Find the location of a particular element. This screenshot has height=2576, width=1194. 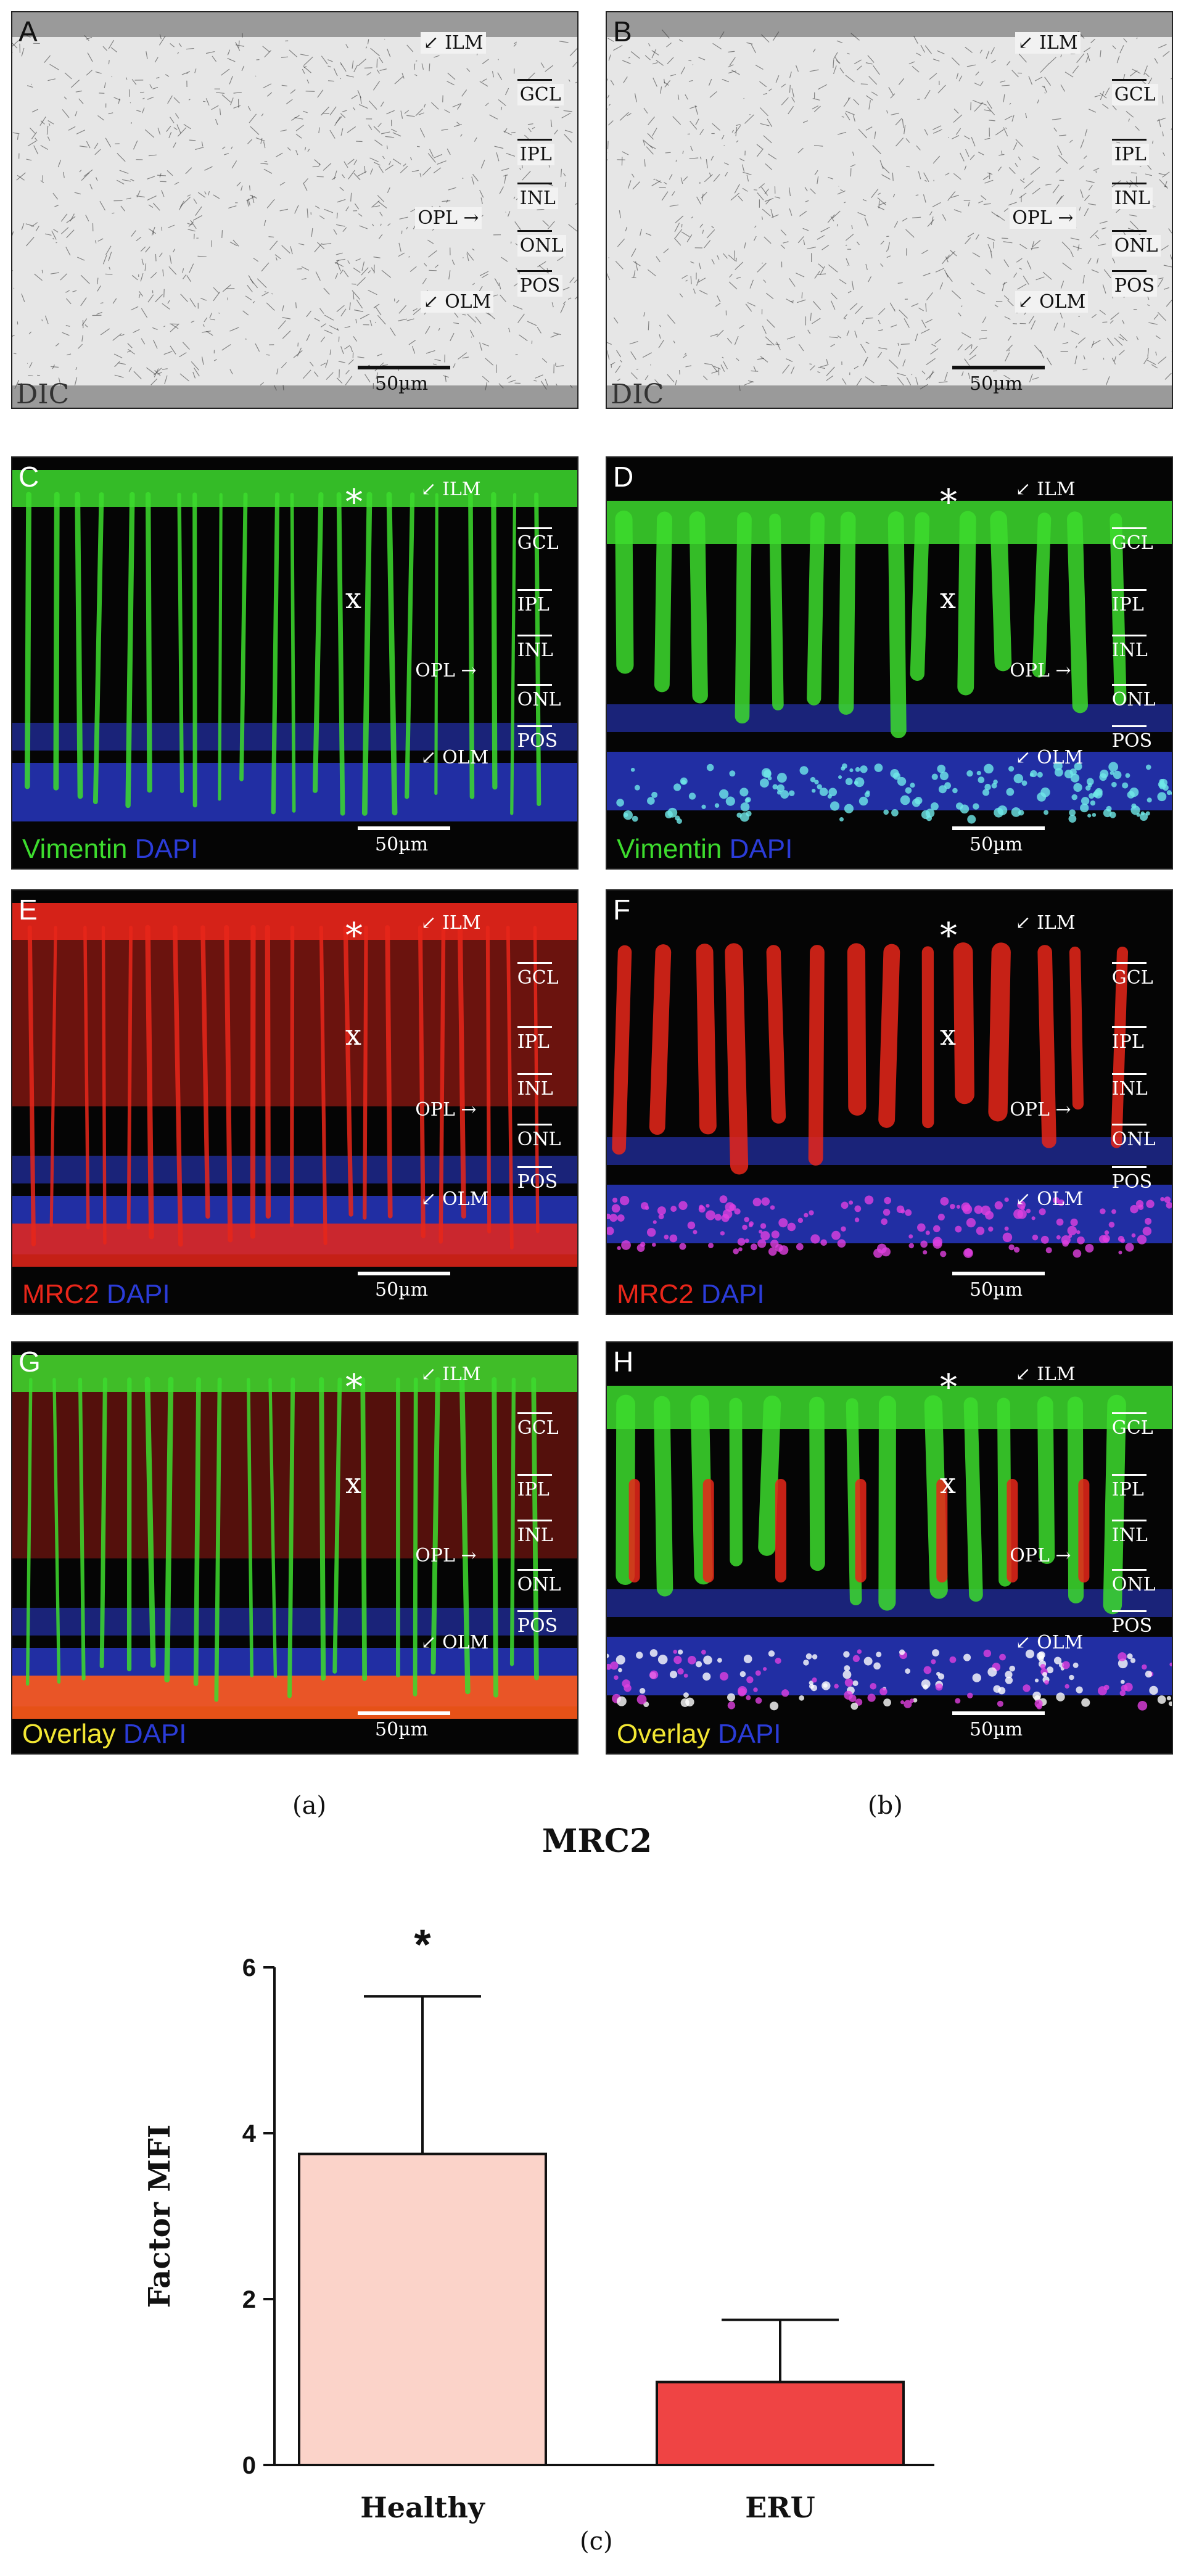

channel-label: Vimentin DAPI is located at coordinates (705, 849).